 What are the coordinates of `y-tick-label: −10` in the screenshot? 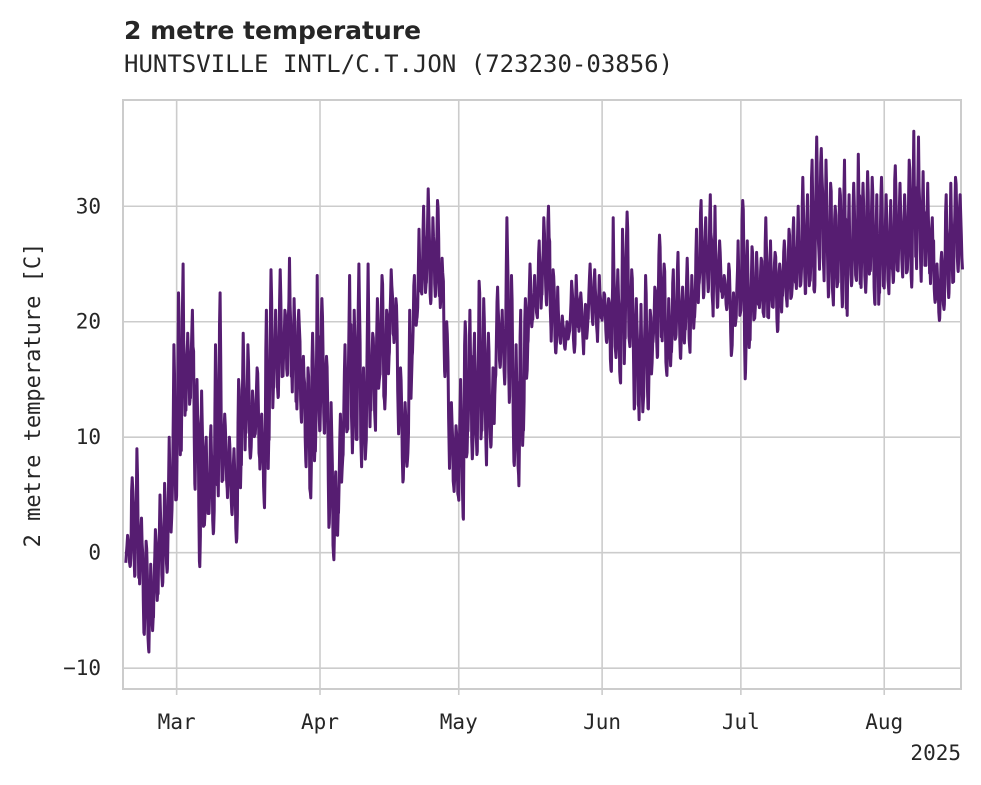 It's located at (82, 668).